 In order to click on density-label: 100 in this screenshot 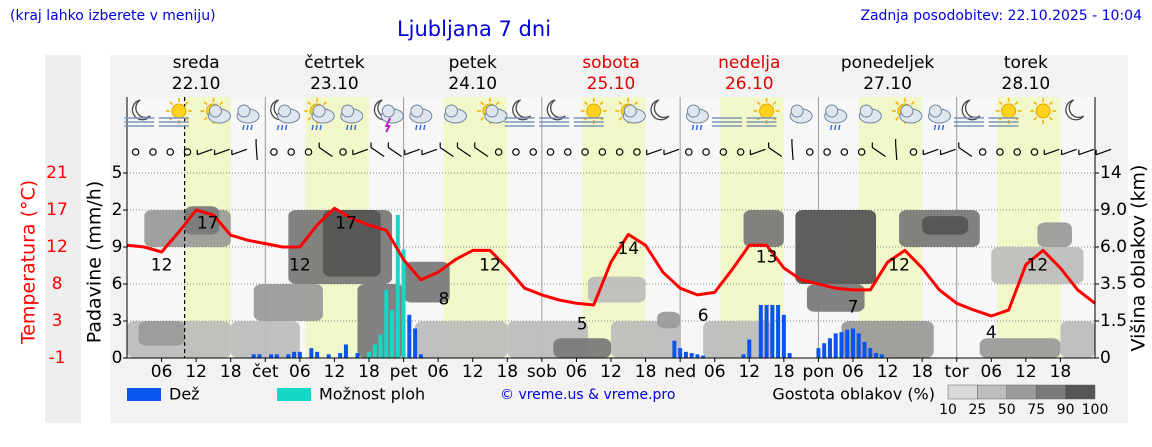, I will do `click(1095, 410)`.